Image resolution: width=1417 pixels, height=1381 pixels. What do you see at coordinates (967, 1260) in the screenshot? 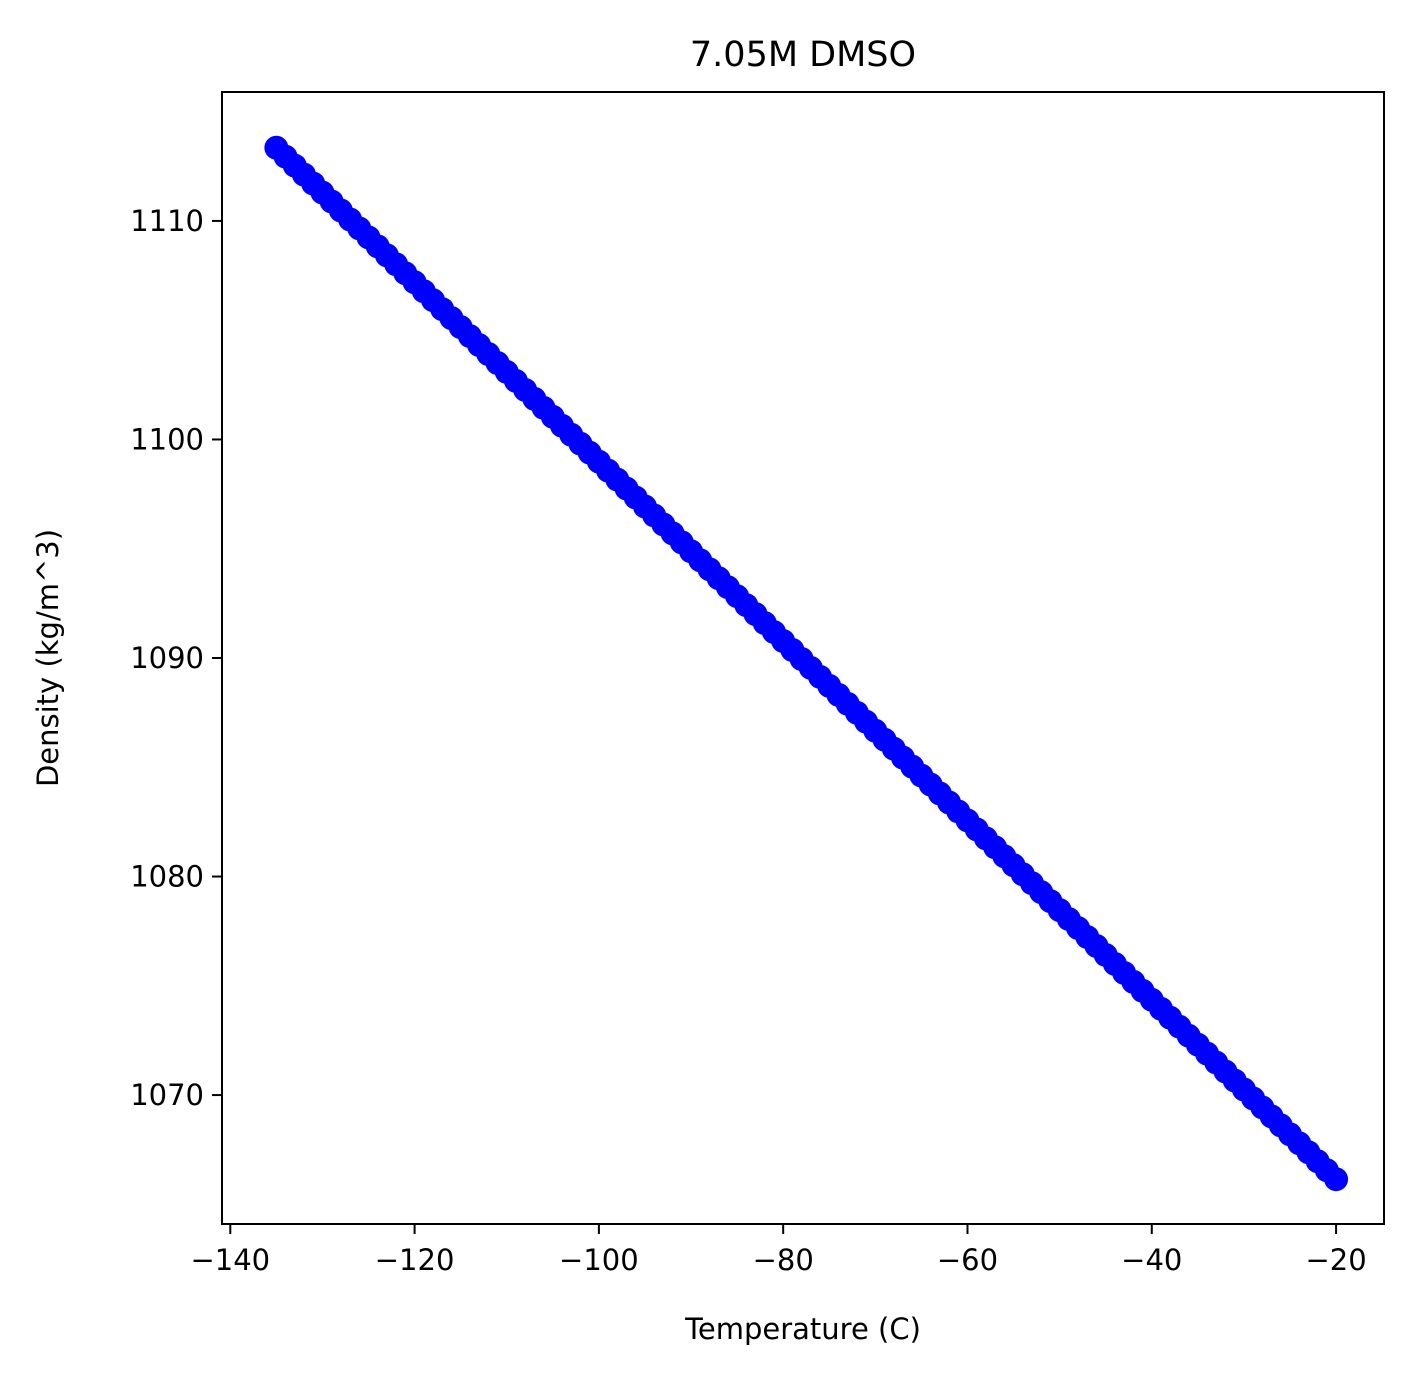
I see `x-tick-label: −60` at bounding box center [967, 1260].